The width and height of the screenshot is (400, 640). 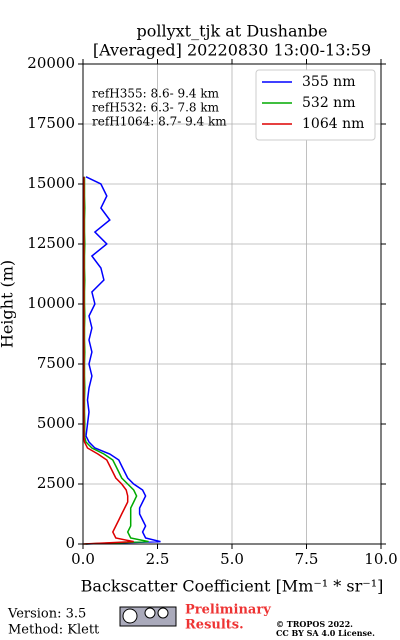 I want to click on legend-label: 532 nm, so click(x=328, y=103).